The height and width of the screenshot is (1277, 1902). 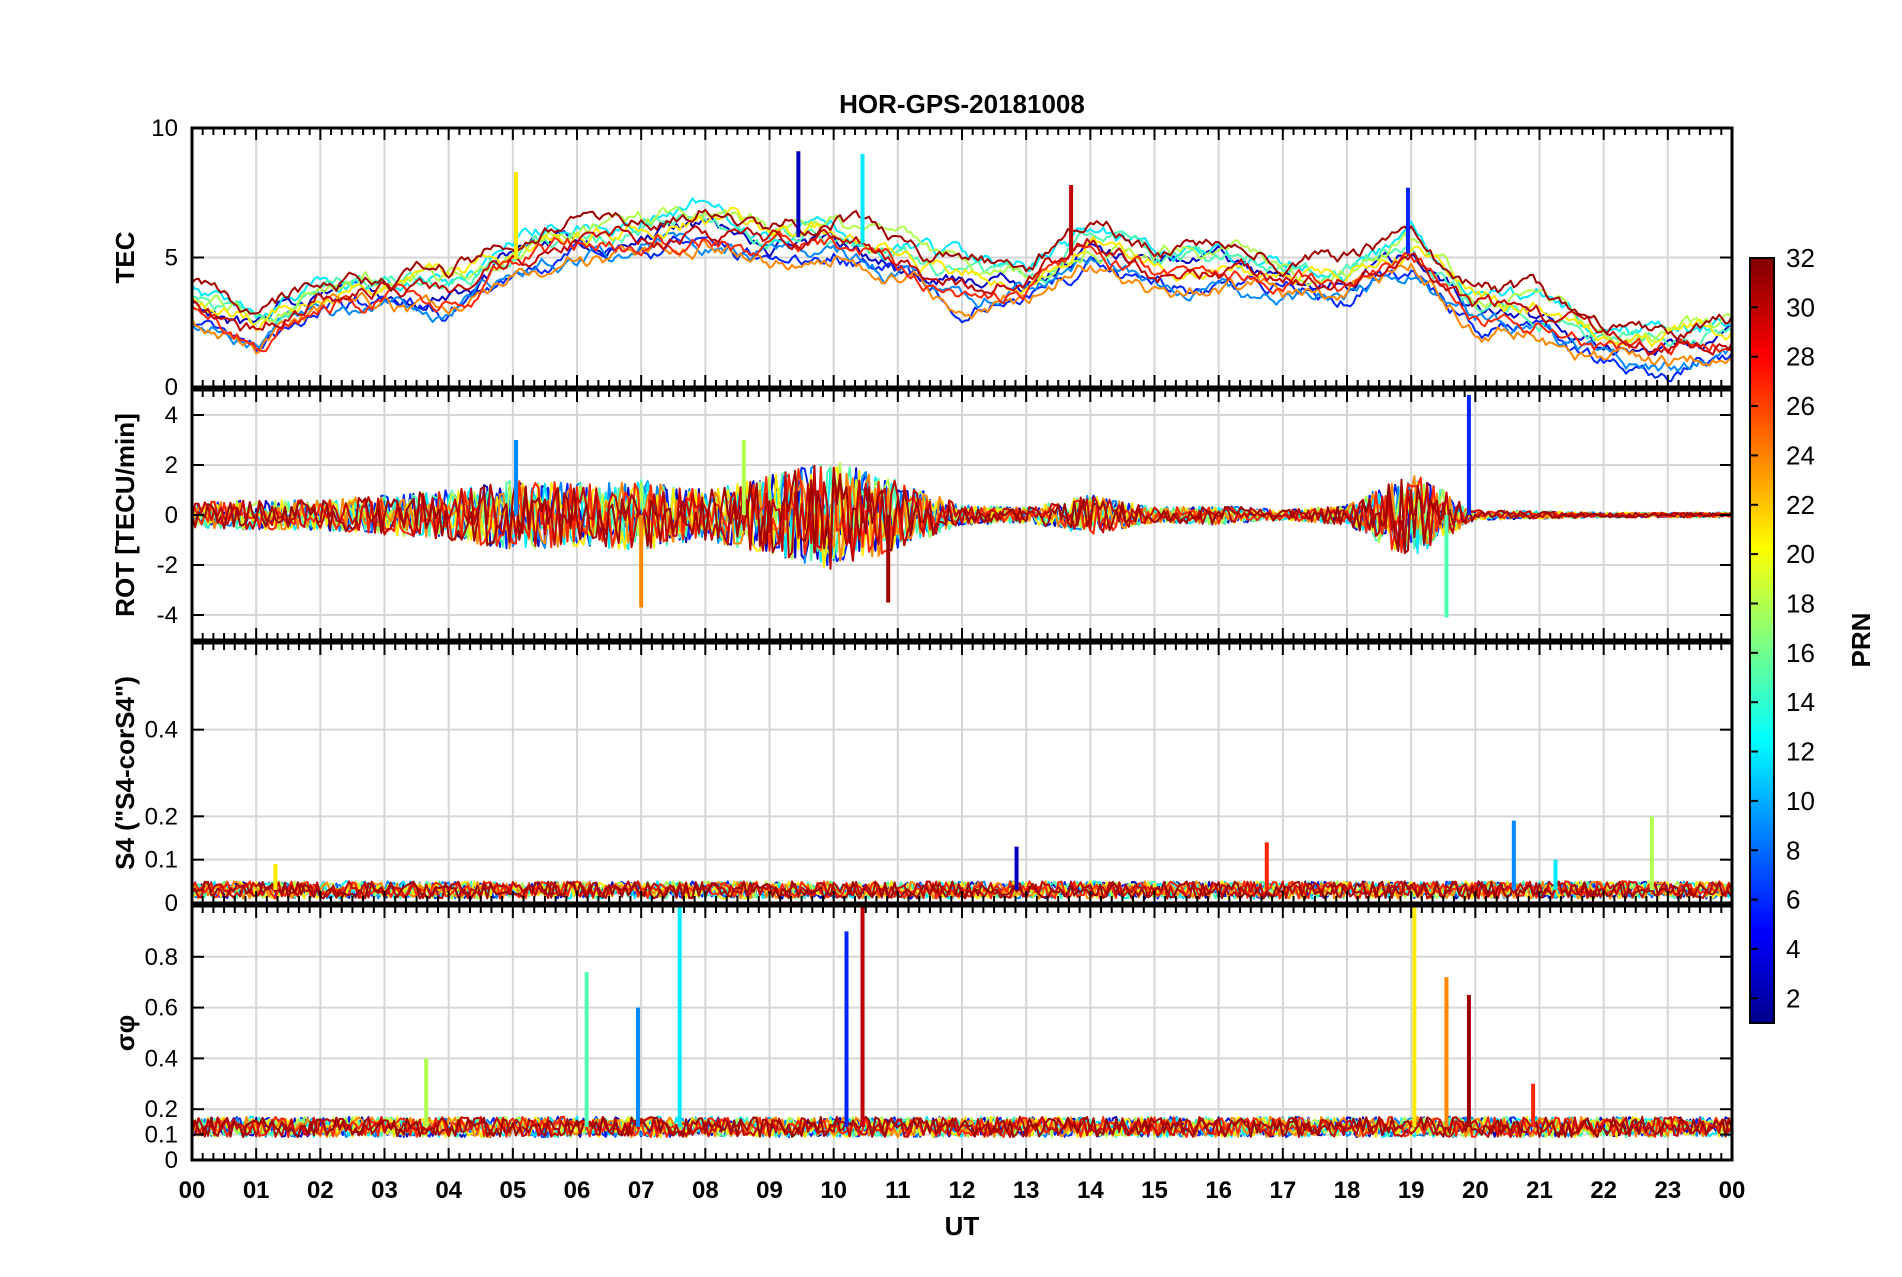 What do you see at coordinates (1800, 307) in the screenshot?
I see `colorbar-tick-label: 30` at bounding box center [1800, 307].